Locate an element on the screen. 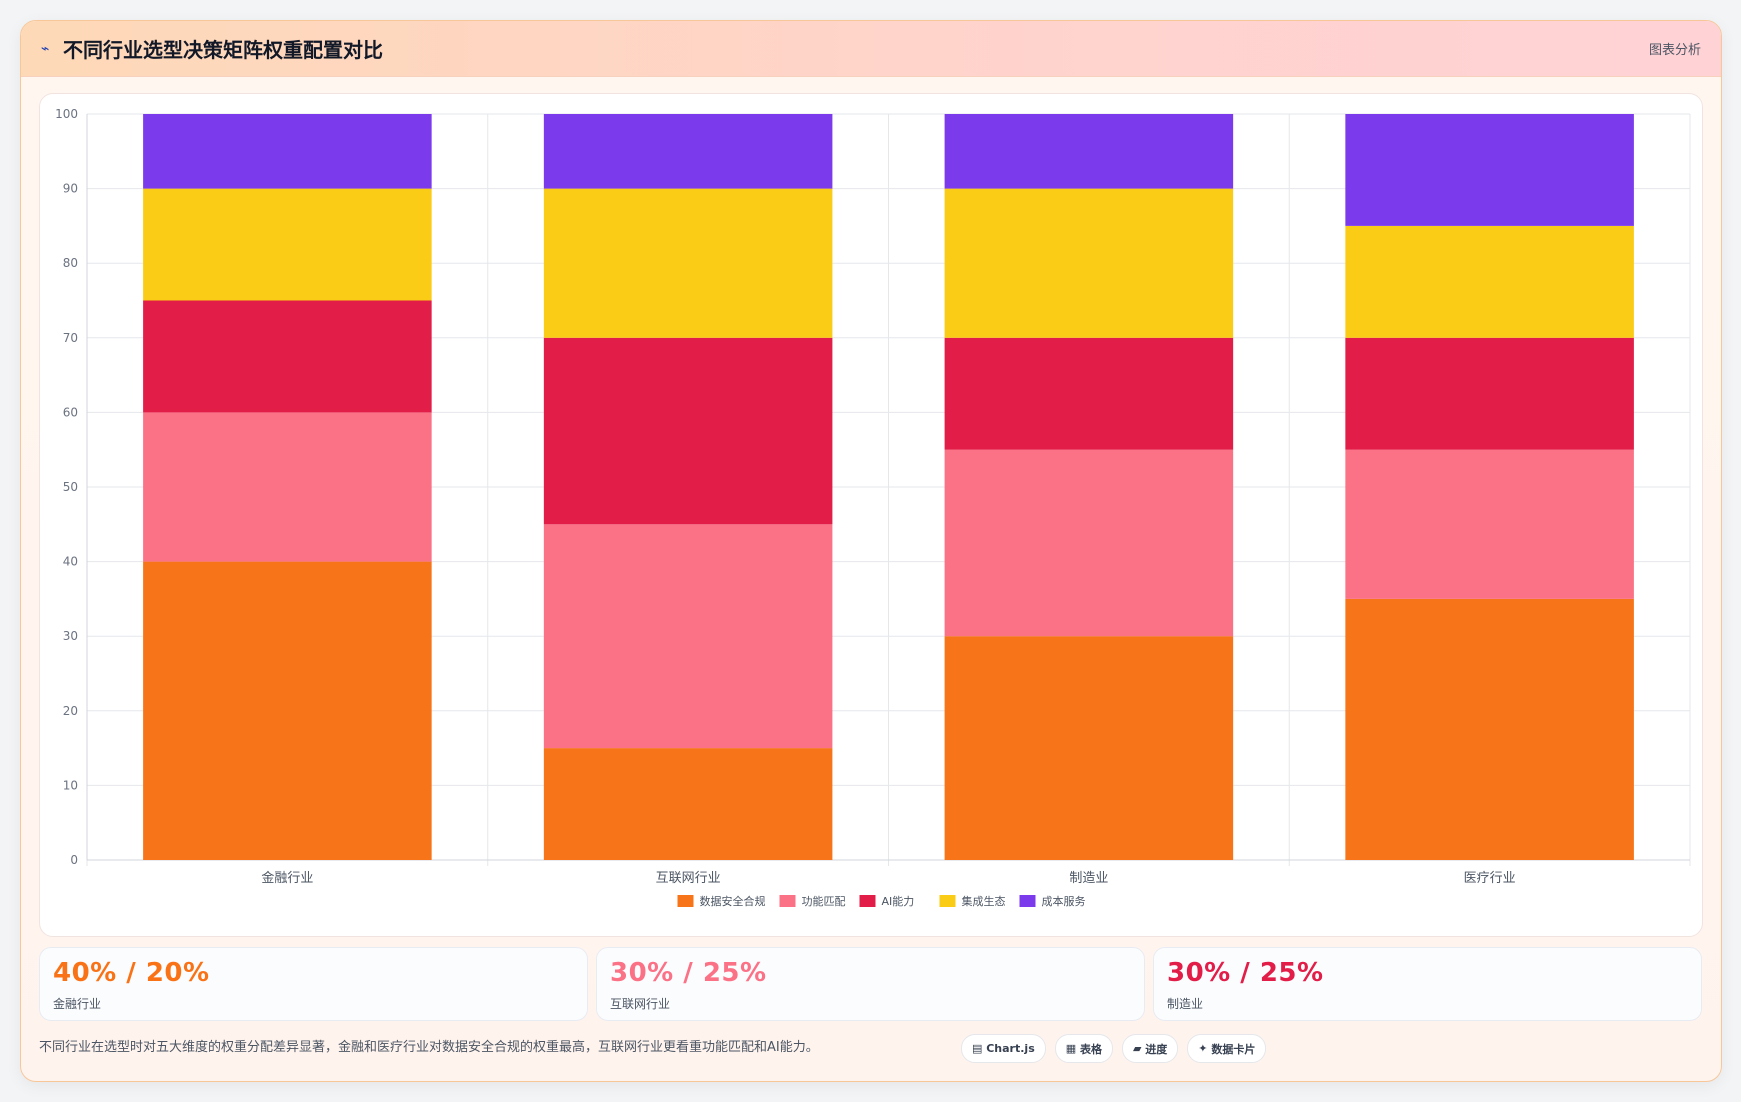  sparkle-icon: ✦ is located at coordinates (1205, 1048).